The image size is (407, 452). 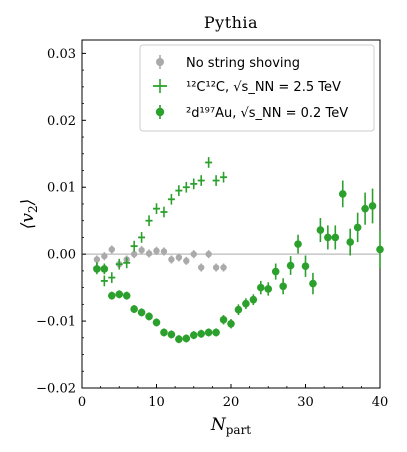 I want to click on y-axis-ticks: −0.02−0.010.000.010.020.03, so click(x=61, y=222).